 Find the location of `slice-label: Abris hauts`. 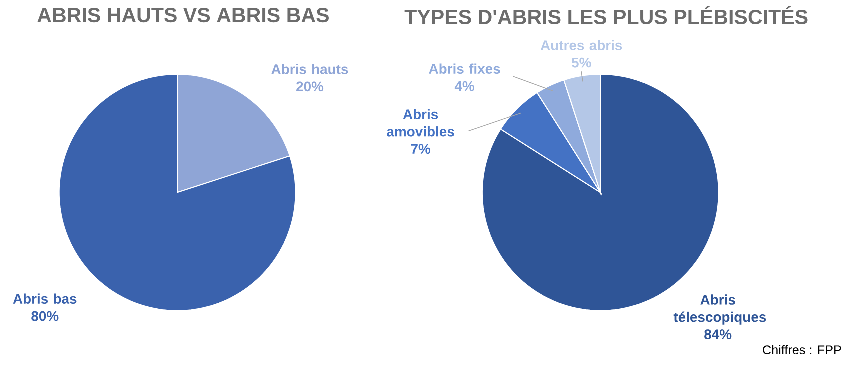

slice-label: Abris hauts is located at coordinates (310, 69).